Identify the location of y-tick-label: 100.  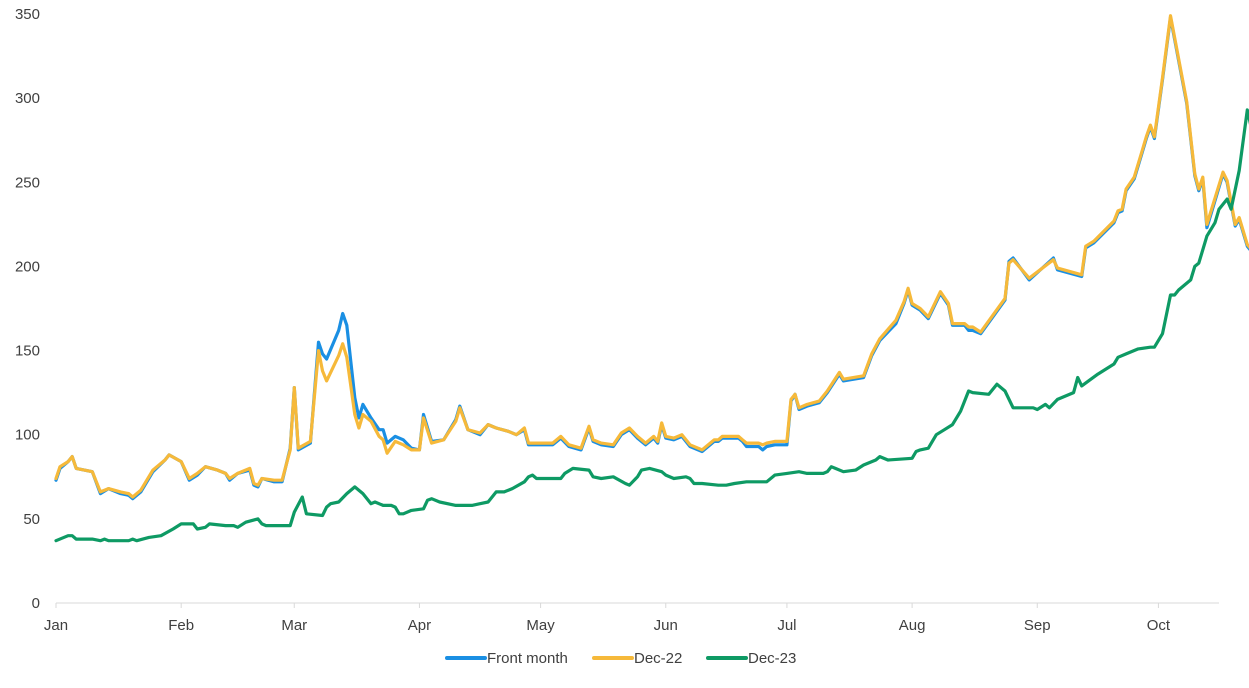
(27, 435).